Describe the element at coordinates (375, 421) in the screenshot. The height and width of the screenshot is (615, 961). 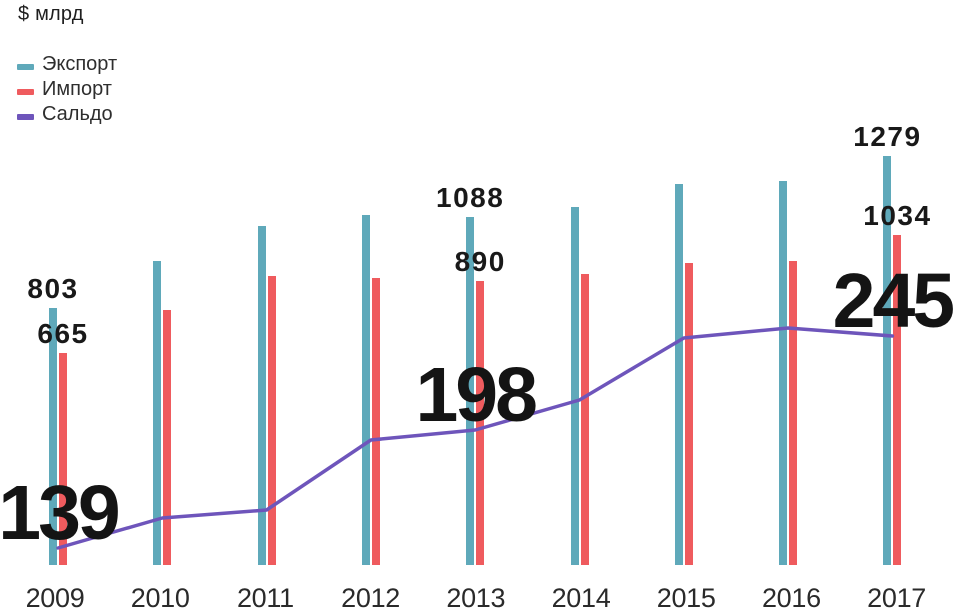
I see `import-bar-2012` at that location.